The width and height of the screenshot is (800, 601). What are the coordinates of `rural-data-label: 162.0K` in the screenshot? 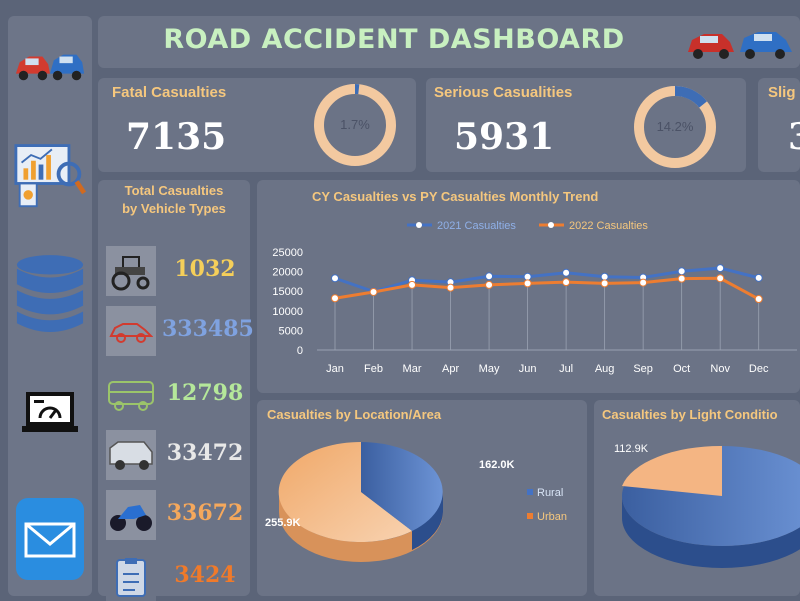 It's located at (497, 465).